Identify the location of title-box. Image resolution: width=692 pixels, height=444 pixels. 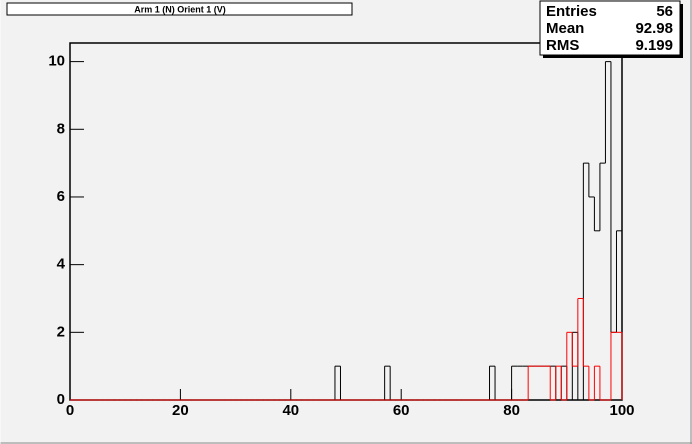
(179, 9).